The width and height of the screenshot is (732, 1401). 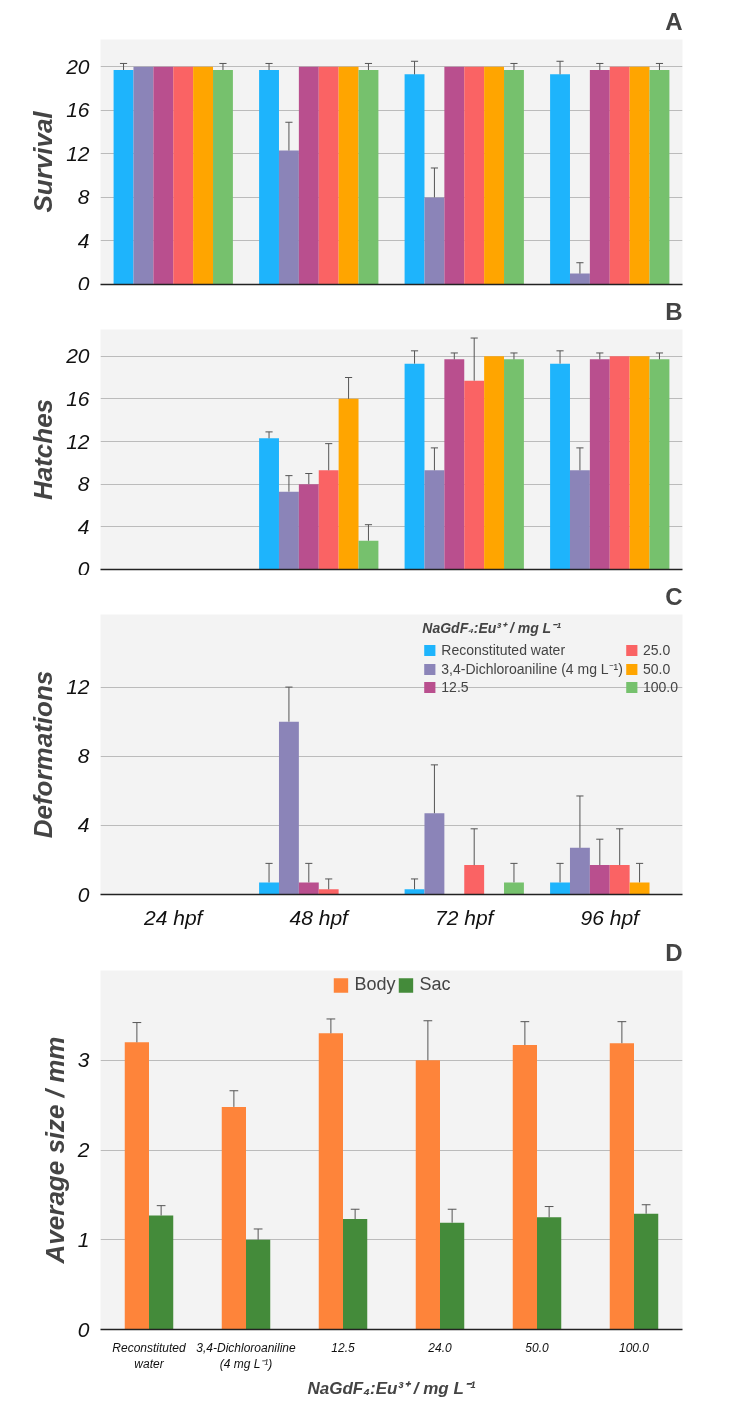 What do you see at coordinates (532, 669) in the screenshot?
I see `legend-label: 3,4-Dichloroaniline (4 mg L⁻¹)` at bounding box center [532, 669].